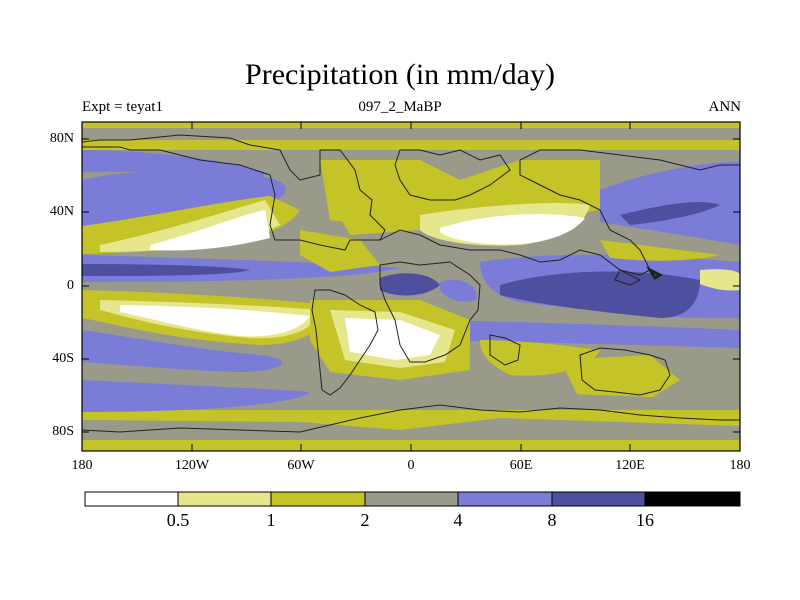 The height and width of the screenshot is (600, 800). What do you see at coordinates (301, 465) in the screenshot?
I see `xtick-label: 60W` at bounding box center [301, 465].